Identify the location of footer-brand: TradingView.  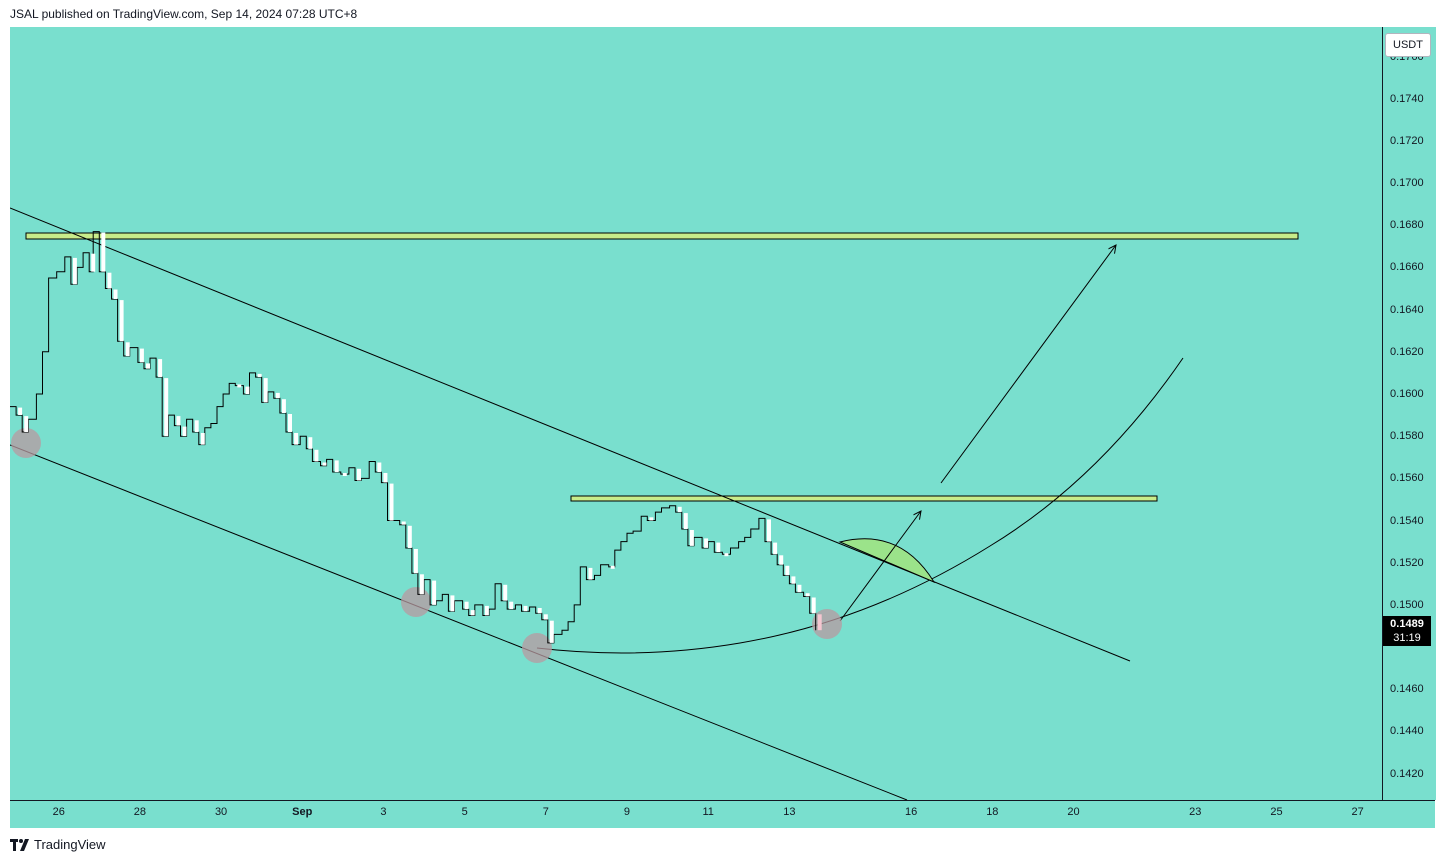
(58, 844).